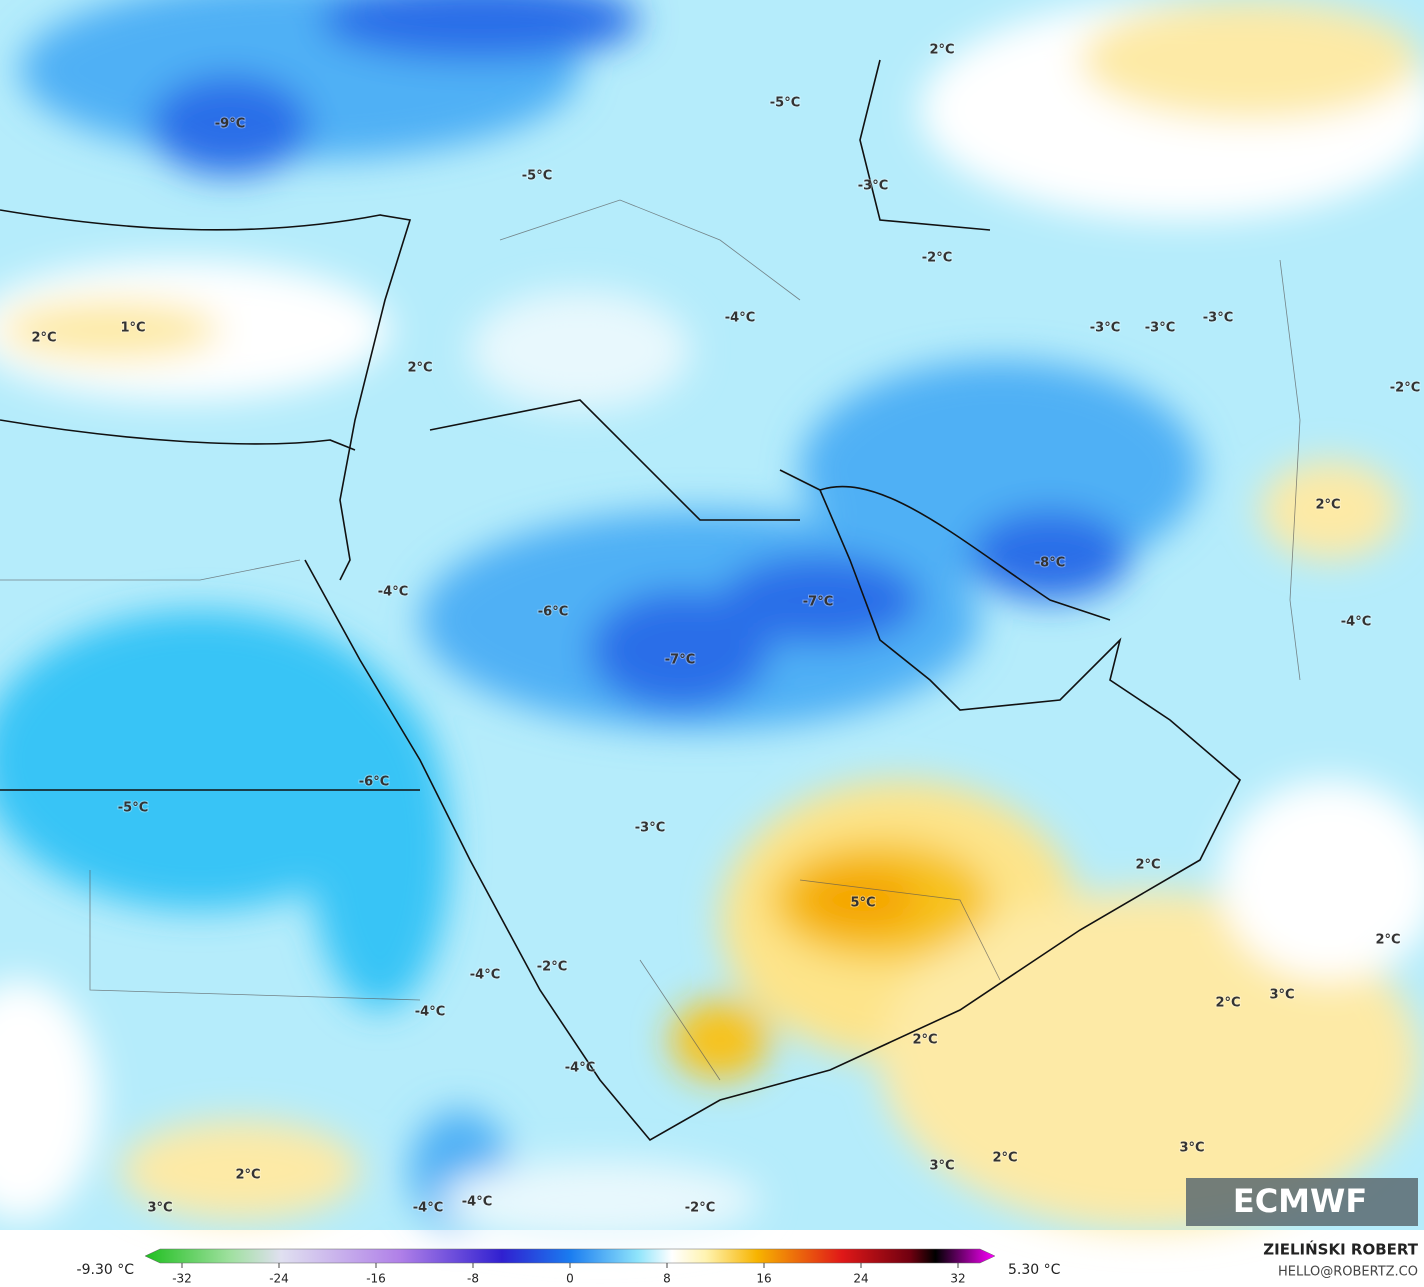  Describe the element at coordinates (1340, 1249) in the screenshot. I see `author: ZIELIŃSKI ROBERT` at that location.